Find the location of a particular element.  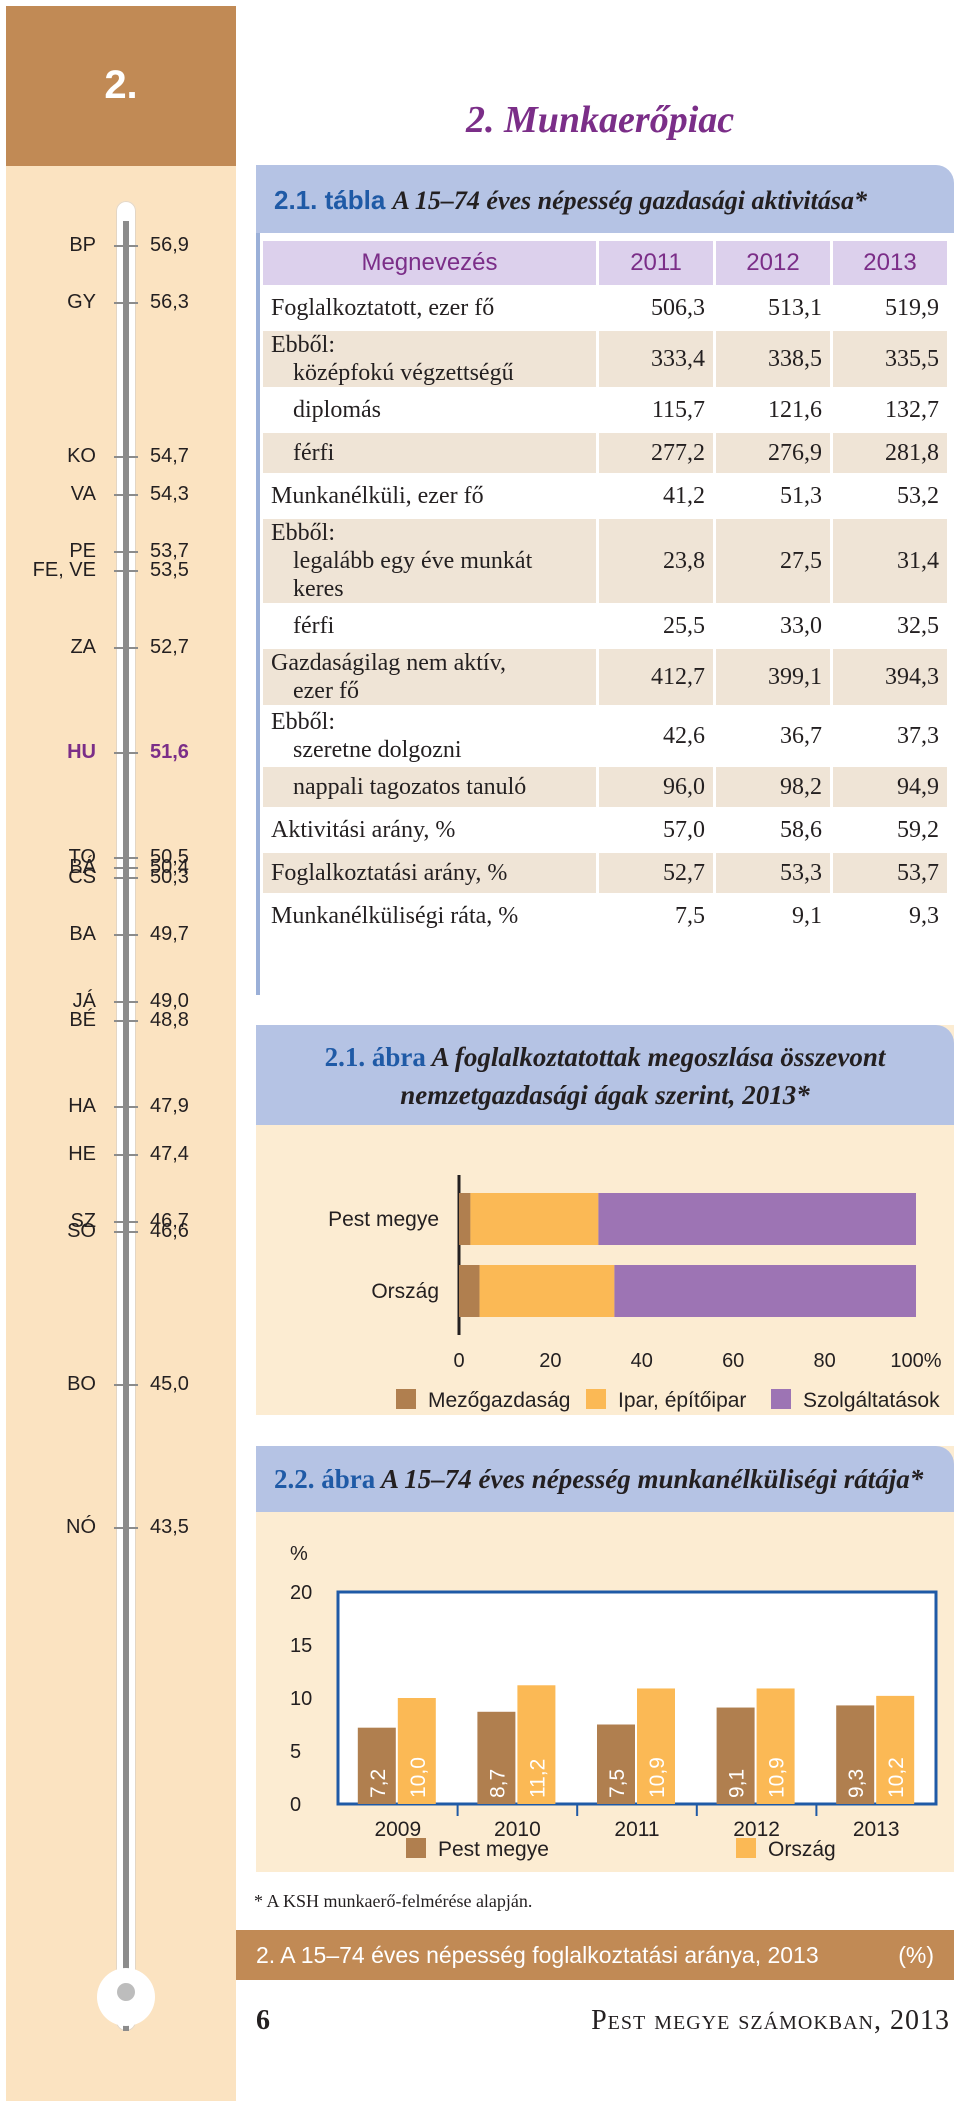

figure-2-1-title-line2: nemzetgazdasági ágak szerint, 2013* is located at coordinates (605, 1095).